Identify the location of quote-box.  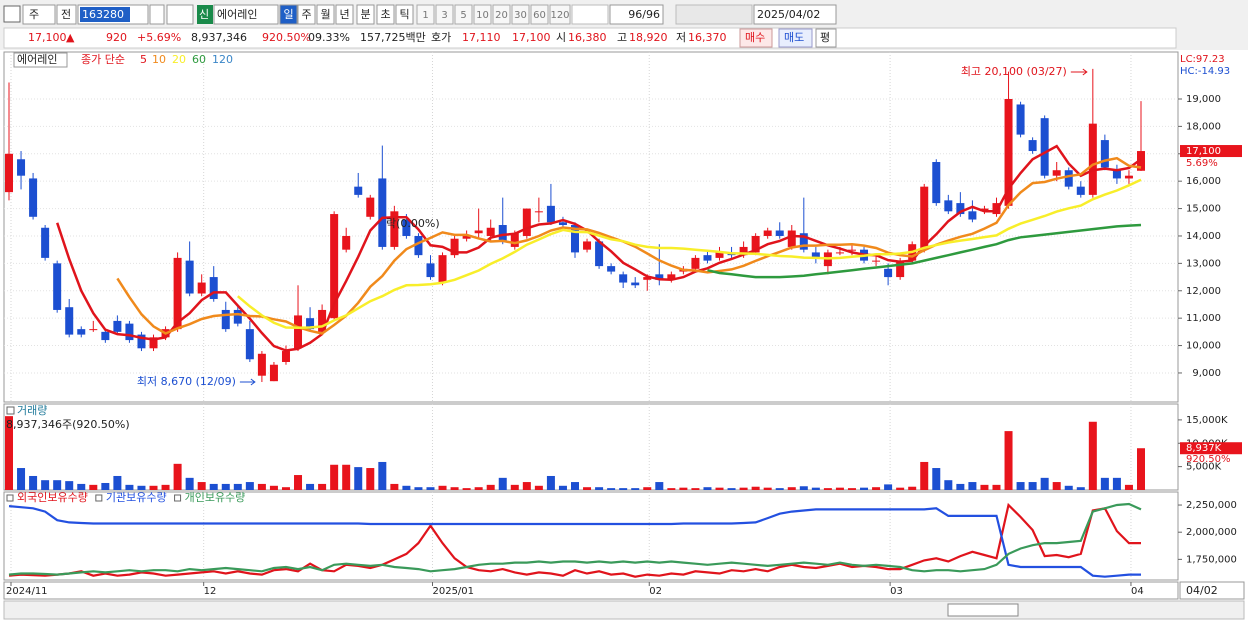
(590, 38).